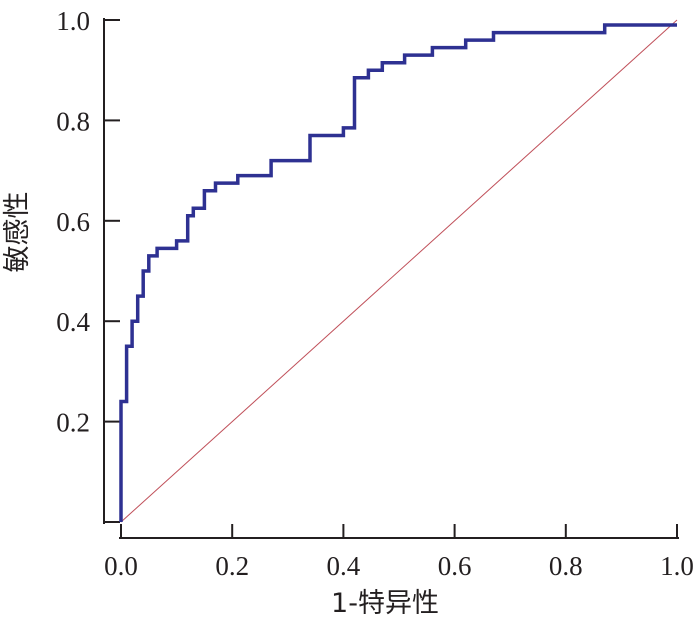 The image size is (695, 623). What do you see at coordinates (455, 566) in the screenshot?
I see `x-tick-label: 0.6` at bounding box center [455, 566].